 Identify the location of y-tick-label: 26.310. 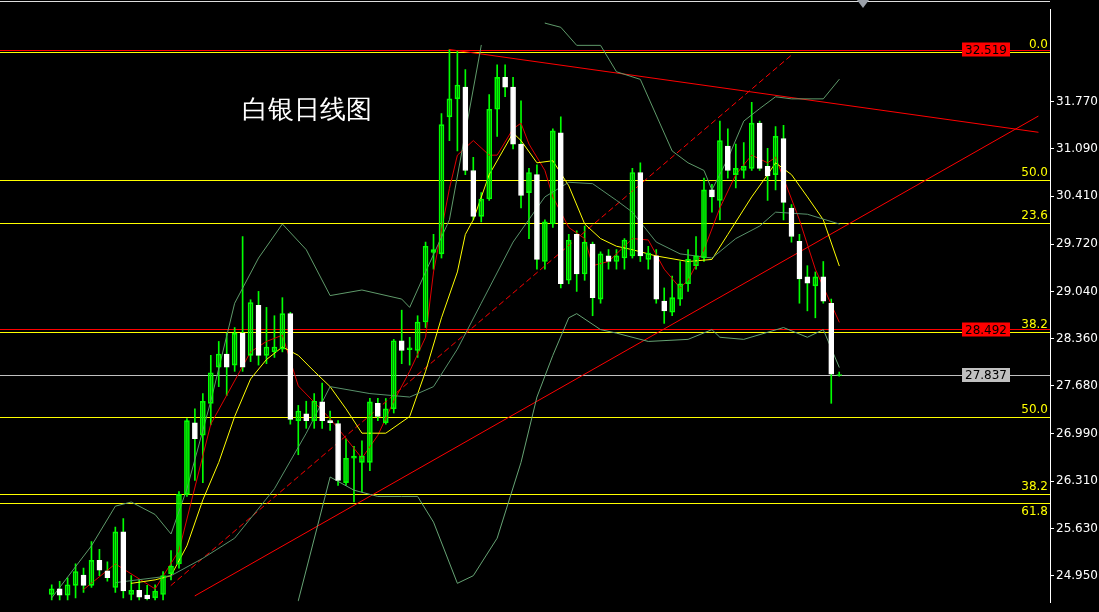
(1077, 480).